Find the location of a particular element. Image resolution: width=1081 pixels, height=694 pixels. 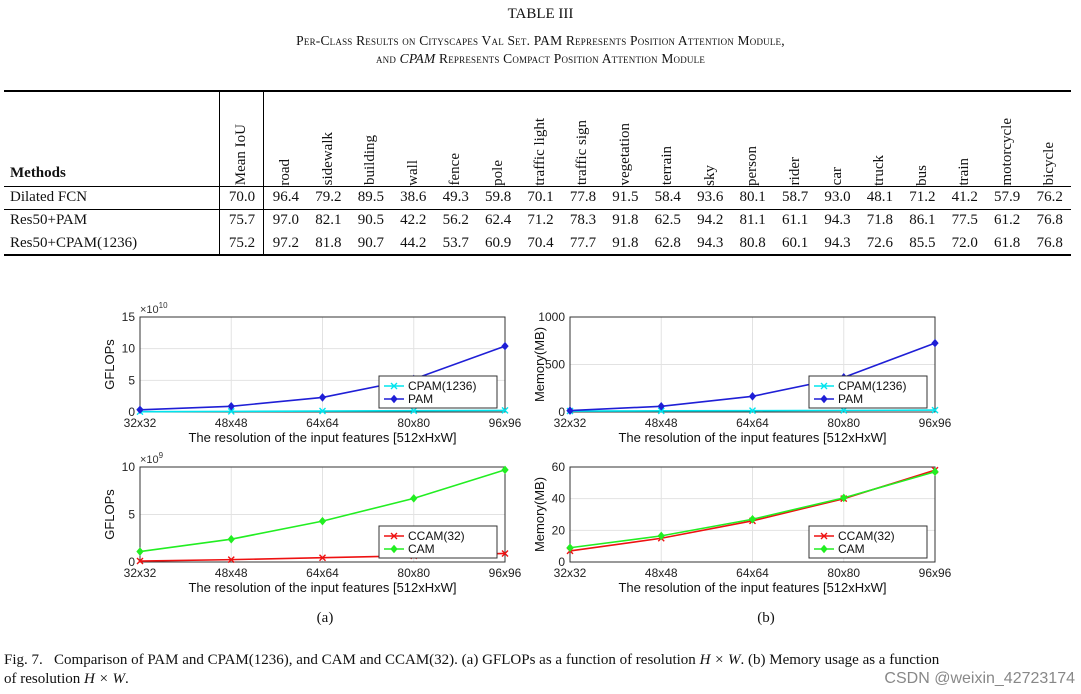

value-cell: 85.5 is located at coordinates (922, 244).